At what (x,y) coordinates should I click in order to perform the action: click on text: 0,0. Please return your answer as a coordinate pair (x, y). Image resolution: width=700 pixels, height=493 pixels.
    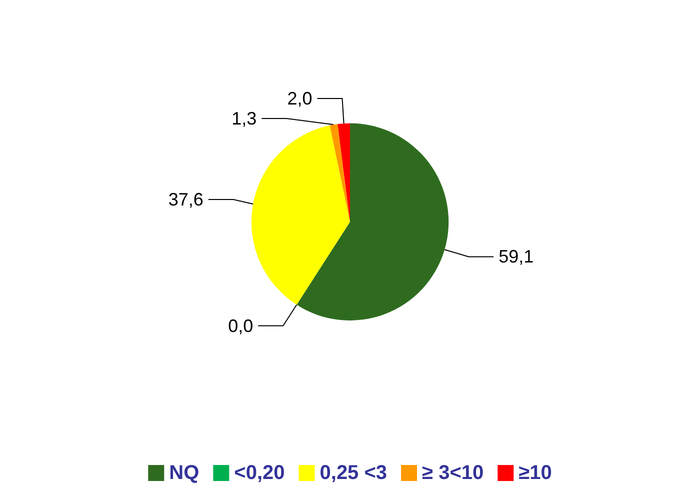
    Looking at the image, I should click on (241, 326).